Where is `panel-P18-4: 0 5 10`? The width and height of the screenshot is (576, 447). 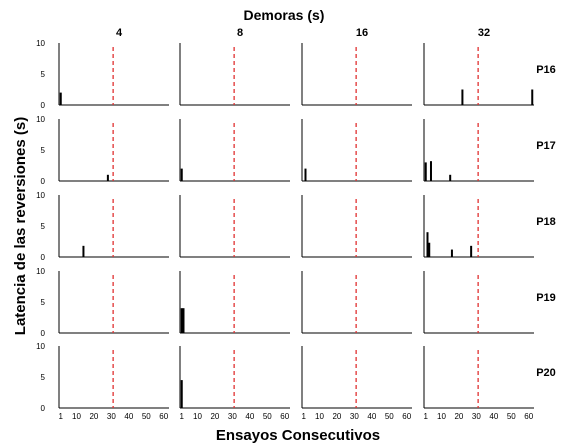
panel-P18-4: 0 5 10 is located at coordinates (102, 226).